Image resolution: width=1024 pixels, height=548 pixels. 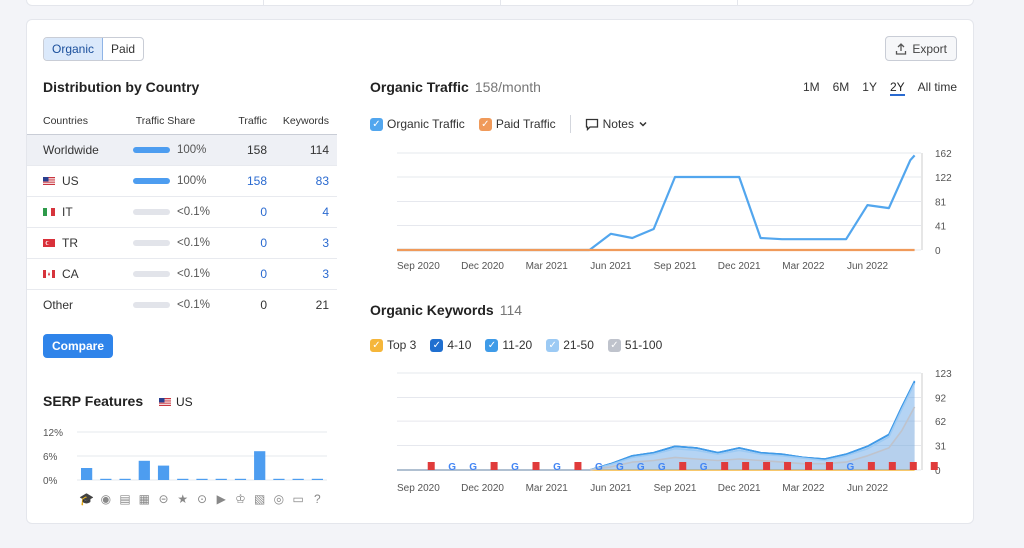 What do you see at coordinates (246, 181) in the screenshot?
I see `traffic-value: 158` at bounding box center [246, 181].